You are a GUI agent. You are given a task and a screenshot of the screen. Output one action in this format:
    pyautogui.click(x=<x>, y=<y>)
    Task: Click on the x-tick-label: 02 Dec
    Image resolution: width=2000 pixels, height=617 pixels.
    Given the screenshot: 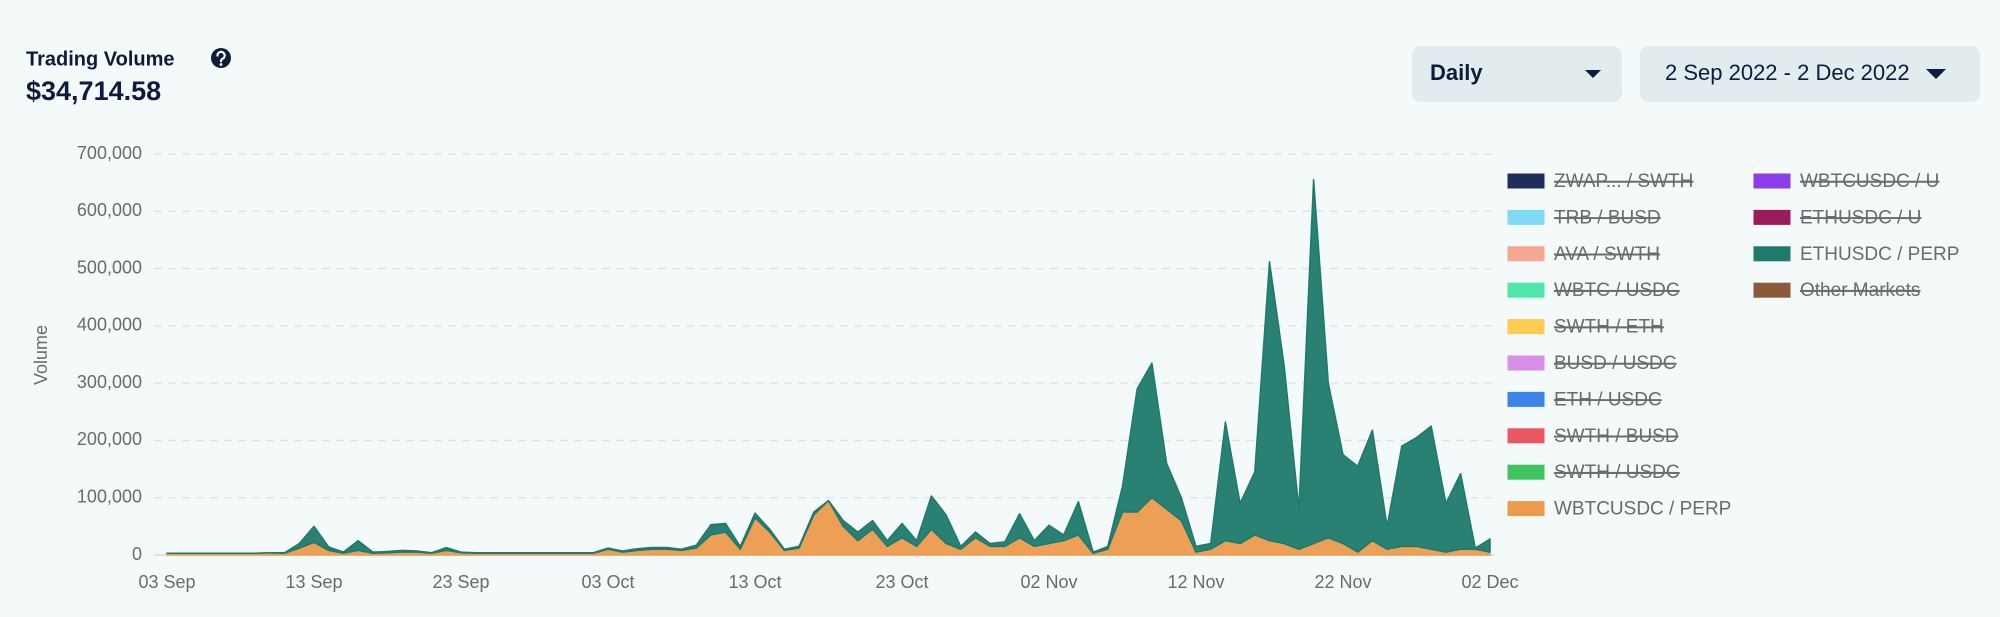 What is the action you would take?
    pyautogui.click(x=1489, y=582)
    